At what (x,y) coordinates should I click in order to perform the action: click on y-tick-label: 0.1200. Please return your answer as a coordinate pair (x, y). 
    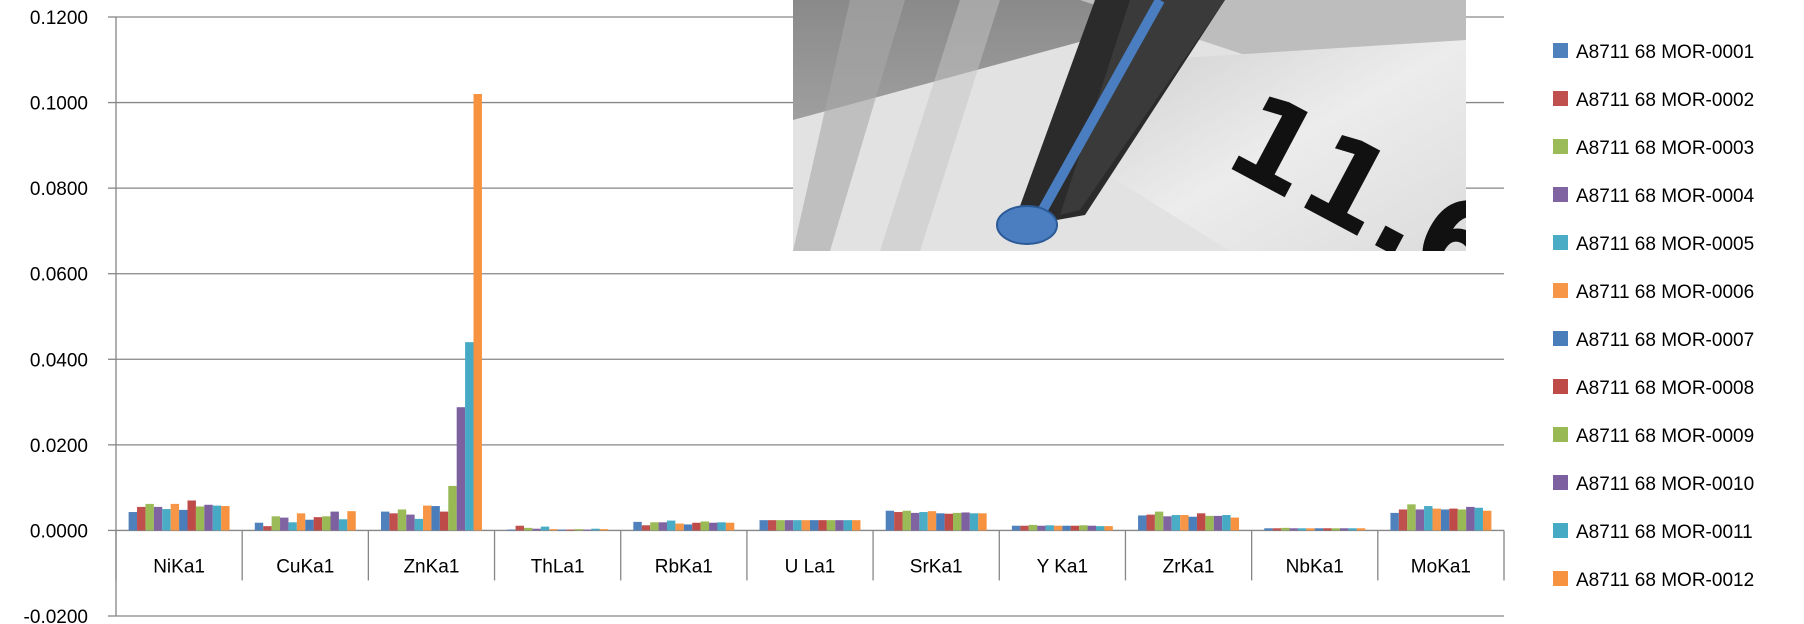
    Looking at the image, I should click on (59, 18).